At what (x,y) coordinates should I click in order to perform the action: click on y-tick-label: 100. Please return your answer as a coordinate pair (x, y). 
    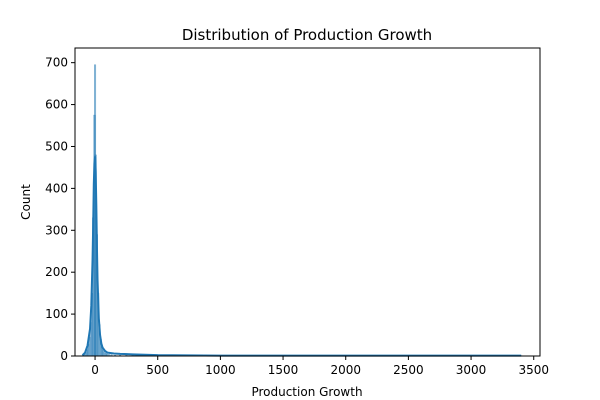
    Looking at the image, I should click on (56, 314).